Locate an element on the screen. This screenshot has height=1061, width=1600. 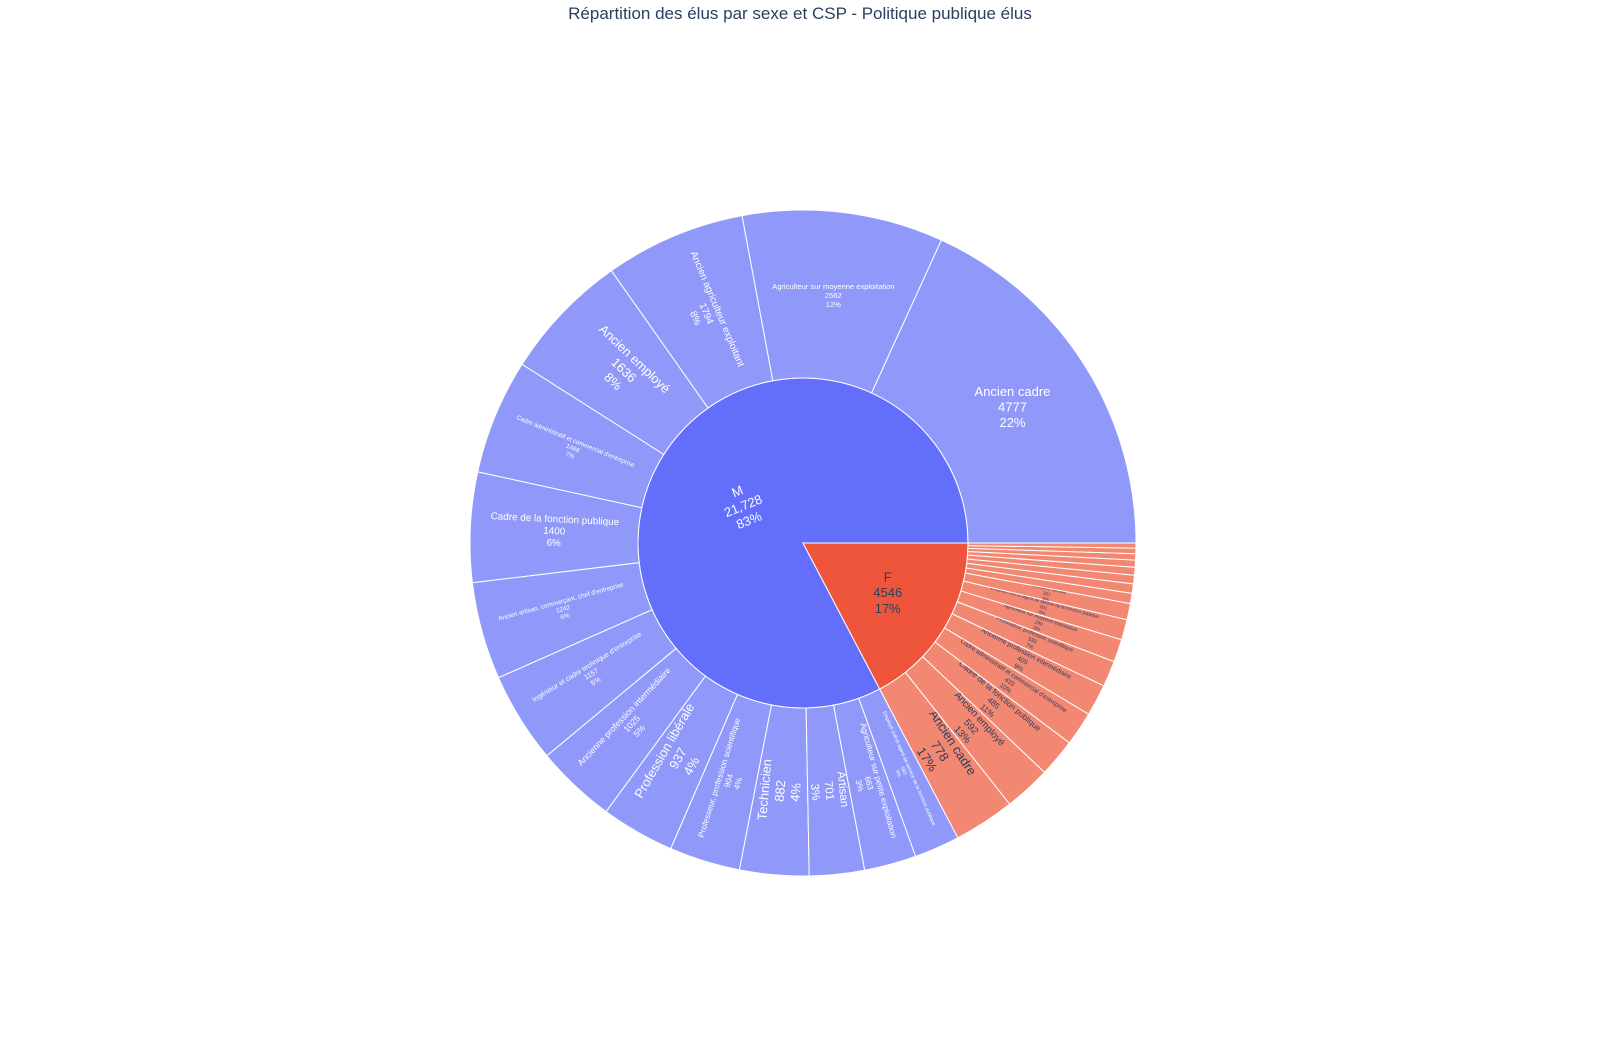
sector-m-ancien-cadre is located at coordinates (1003, 391).